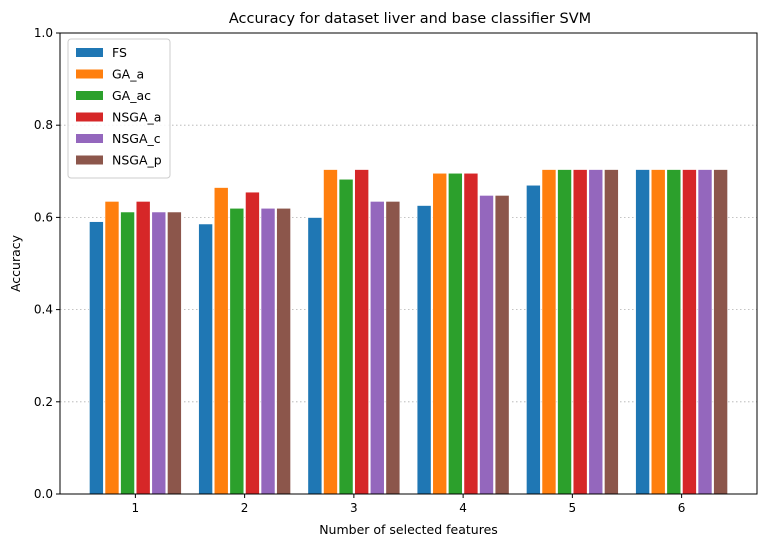  What do you see at coordinates (463, 508) in the screenshot?
I see `x-tick-label: 4` at bounding box center [463, 508].